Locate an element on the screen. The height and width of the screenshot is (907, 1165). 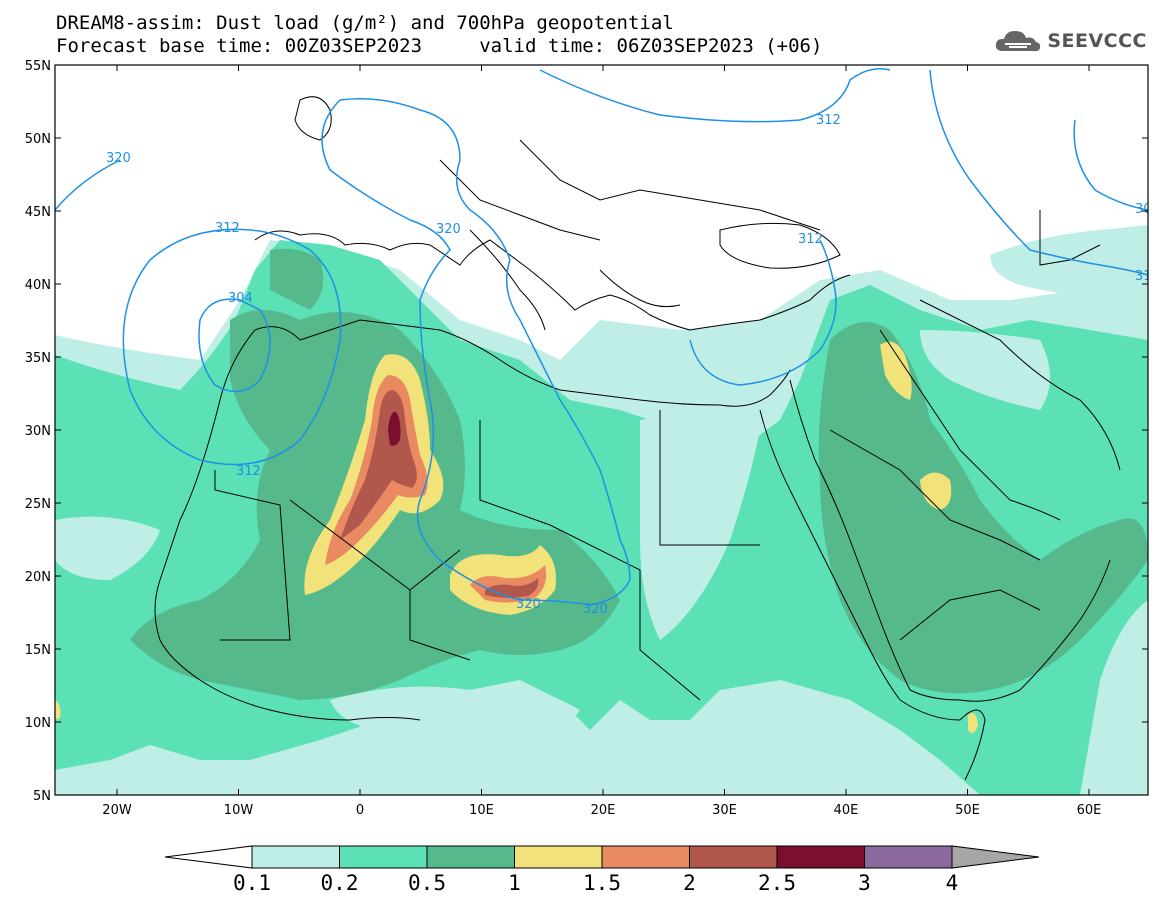
contour-312-west is located at coordinates (232, 347).